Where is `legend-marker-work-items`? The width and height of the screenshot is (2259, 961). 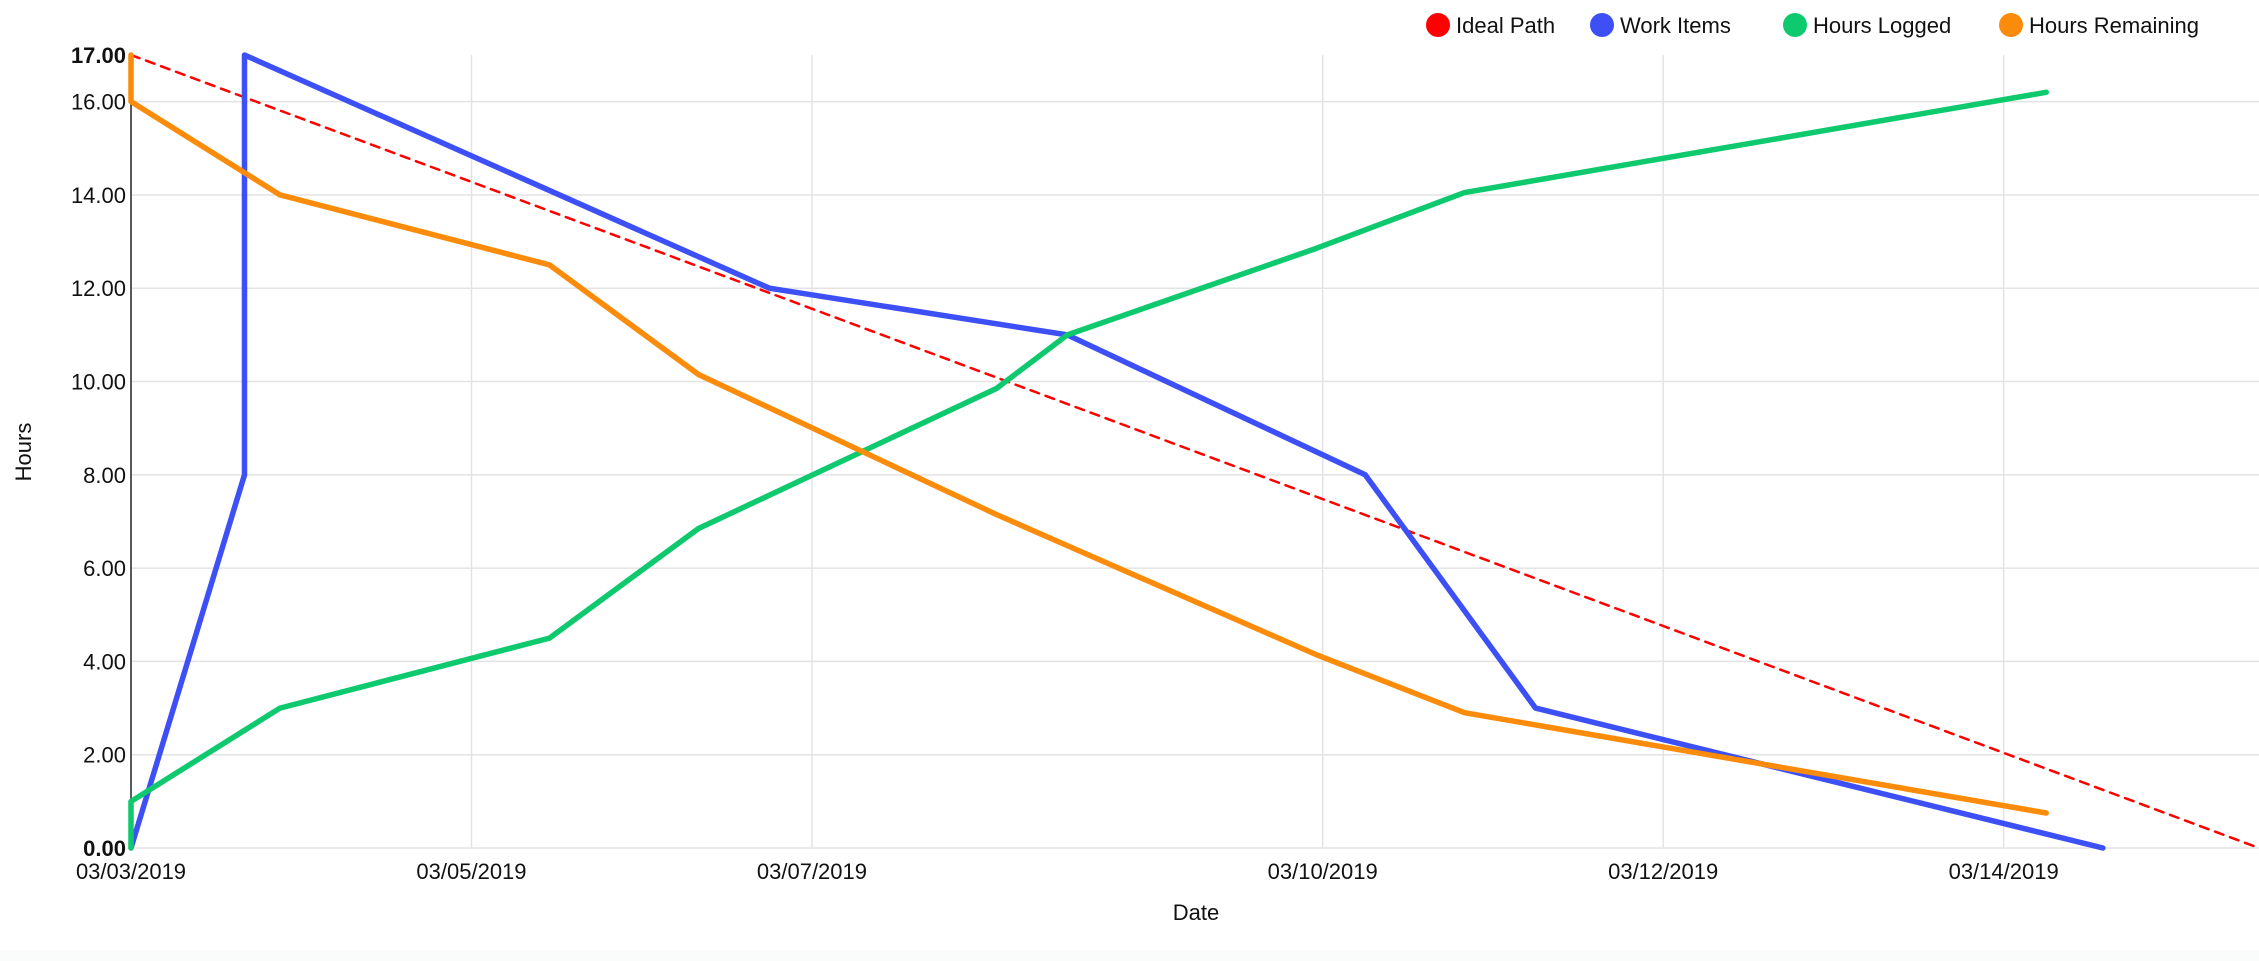
legend-marker-work-items is located at coordinates (1602, 25).